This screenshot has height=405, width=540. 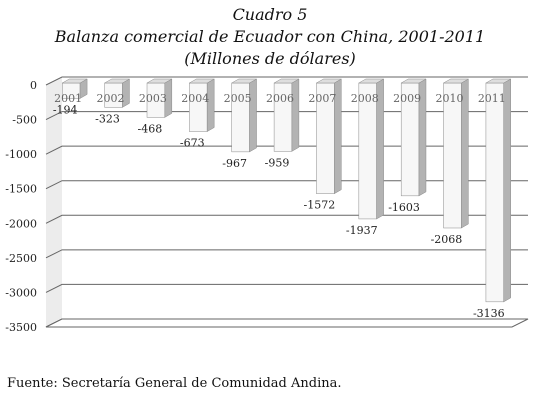 What do you see at coordinates (150, 128) in the screenshot?
I see `data-label: -468` at bounding box center [150, 128].